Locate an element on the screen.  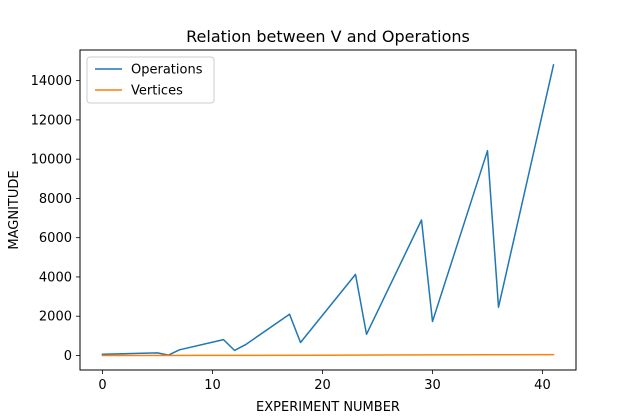
y-tick-label: 2000 is located at coordinates (55, 317).